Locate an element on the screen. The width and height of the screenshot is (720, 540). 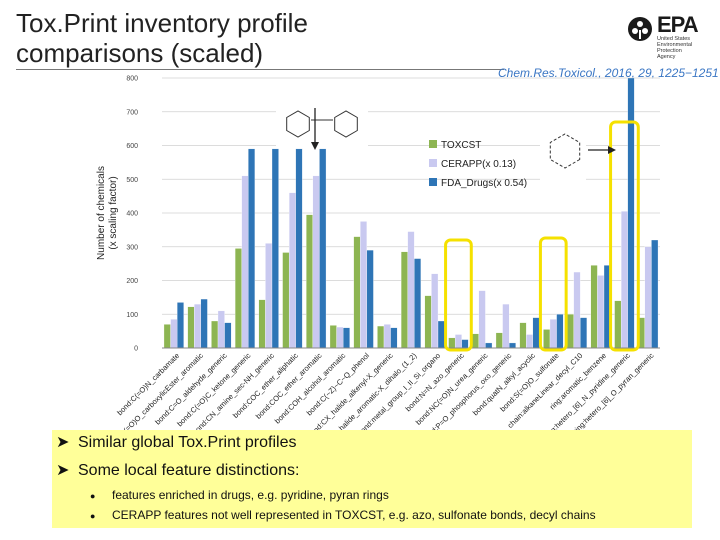
y-tick-label: 200 is located at coordinates (132, 281).